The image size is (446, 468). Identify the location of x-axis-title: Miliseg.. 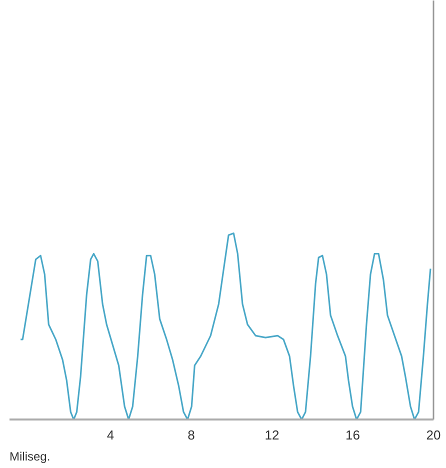
(30, 457).